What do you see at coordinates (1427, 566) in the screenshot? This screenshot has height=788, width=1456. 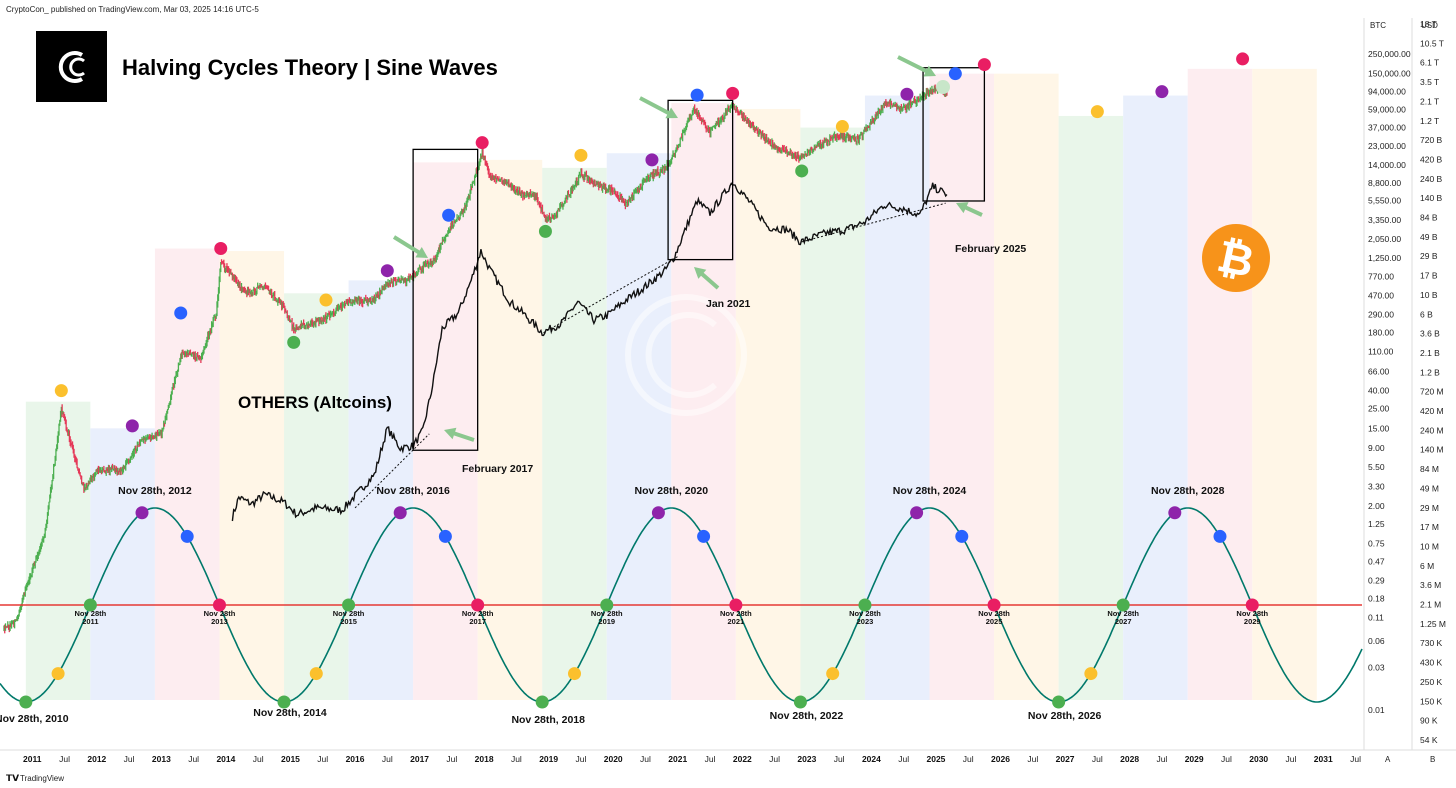 I see `usd-axis-tick: 6 M` at bounding box center [1427, 566].